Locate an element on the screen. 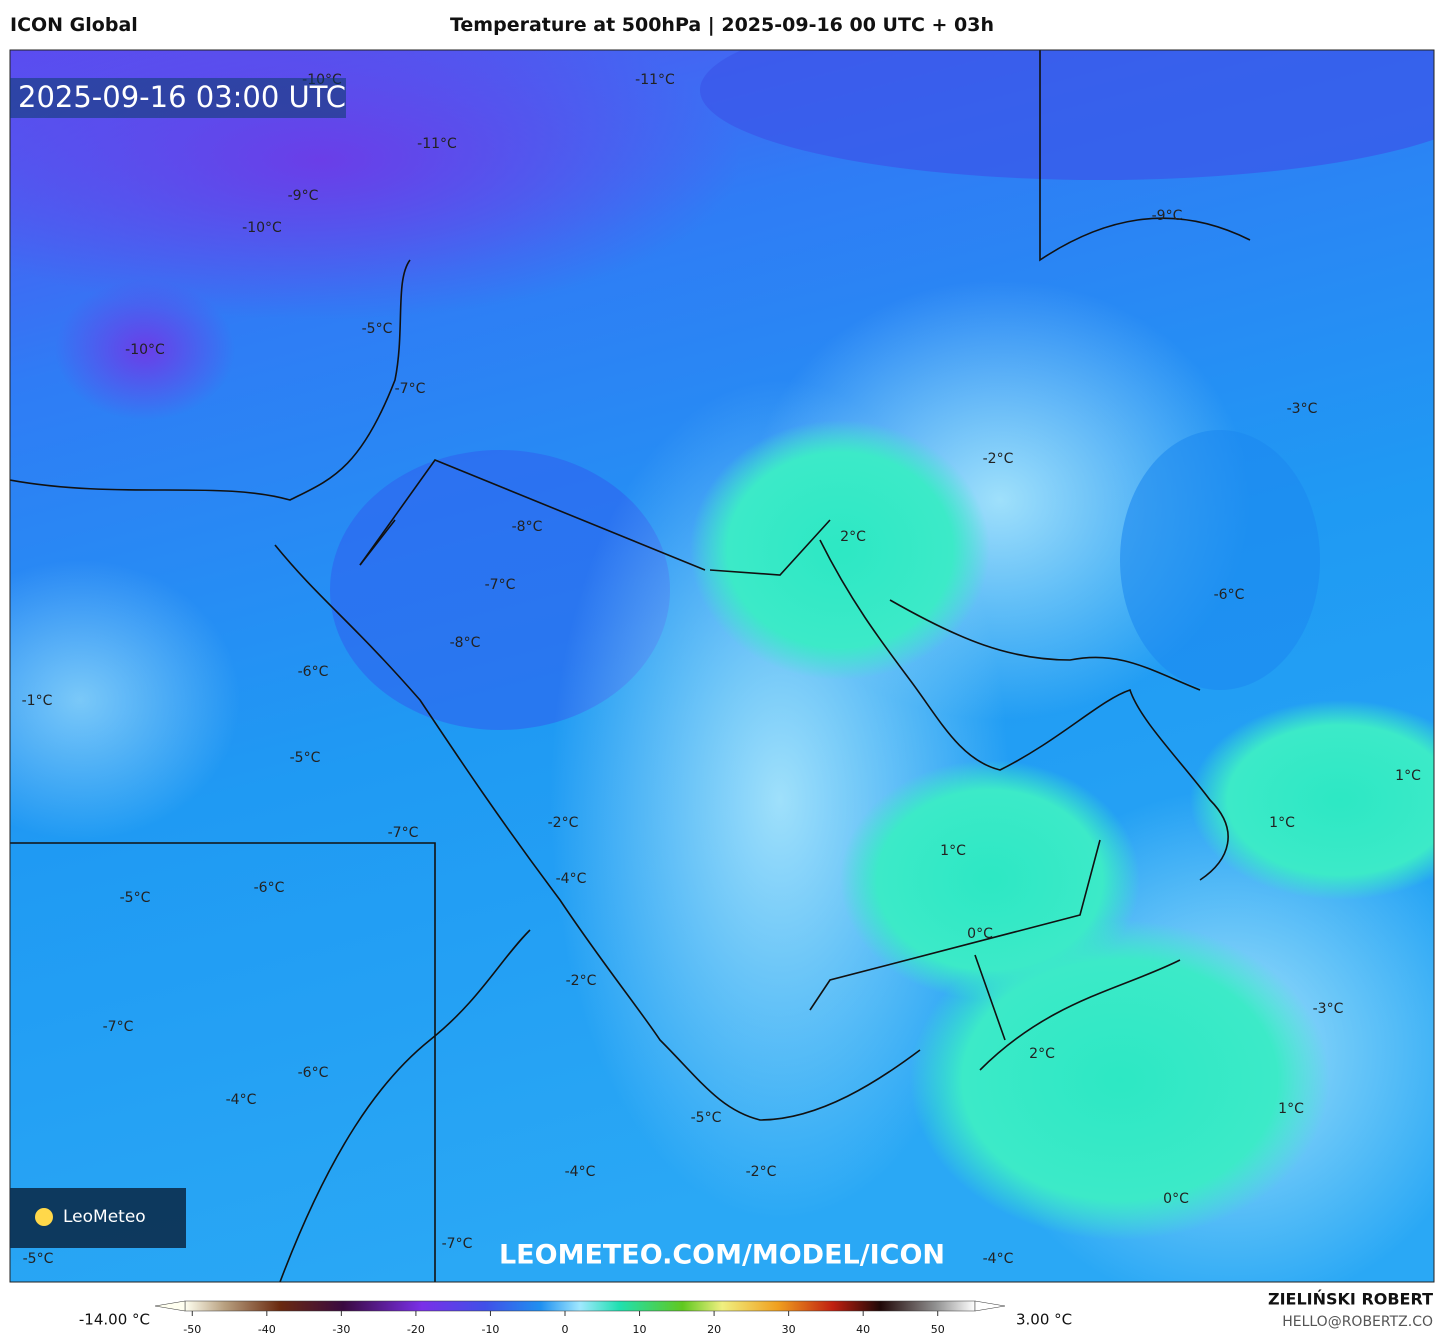  colorbar-max-label: 3.00 °C is located at coordinates (1044, 1320).